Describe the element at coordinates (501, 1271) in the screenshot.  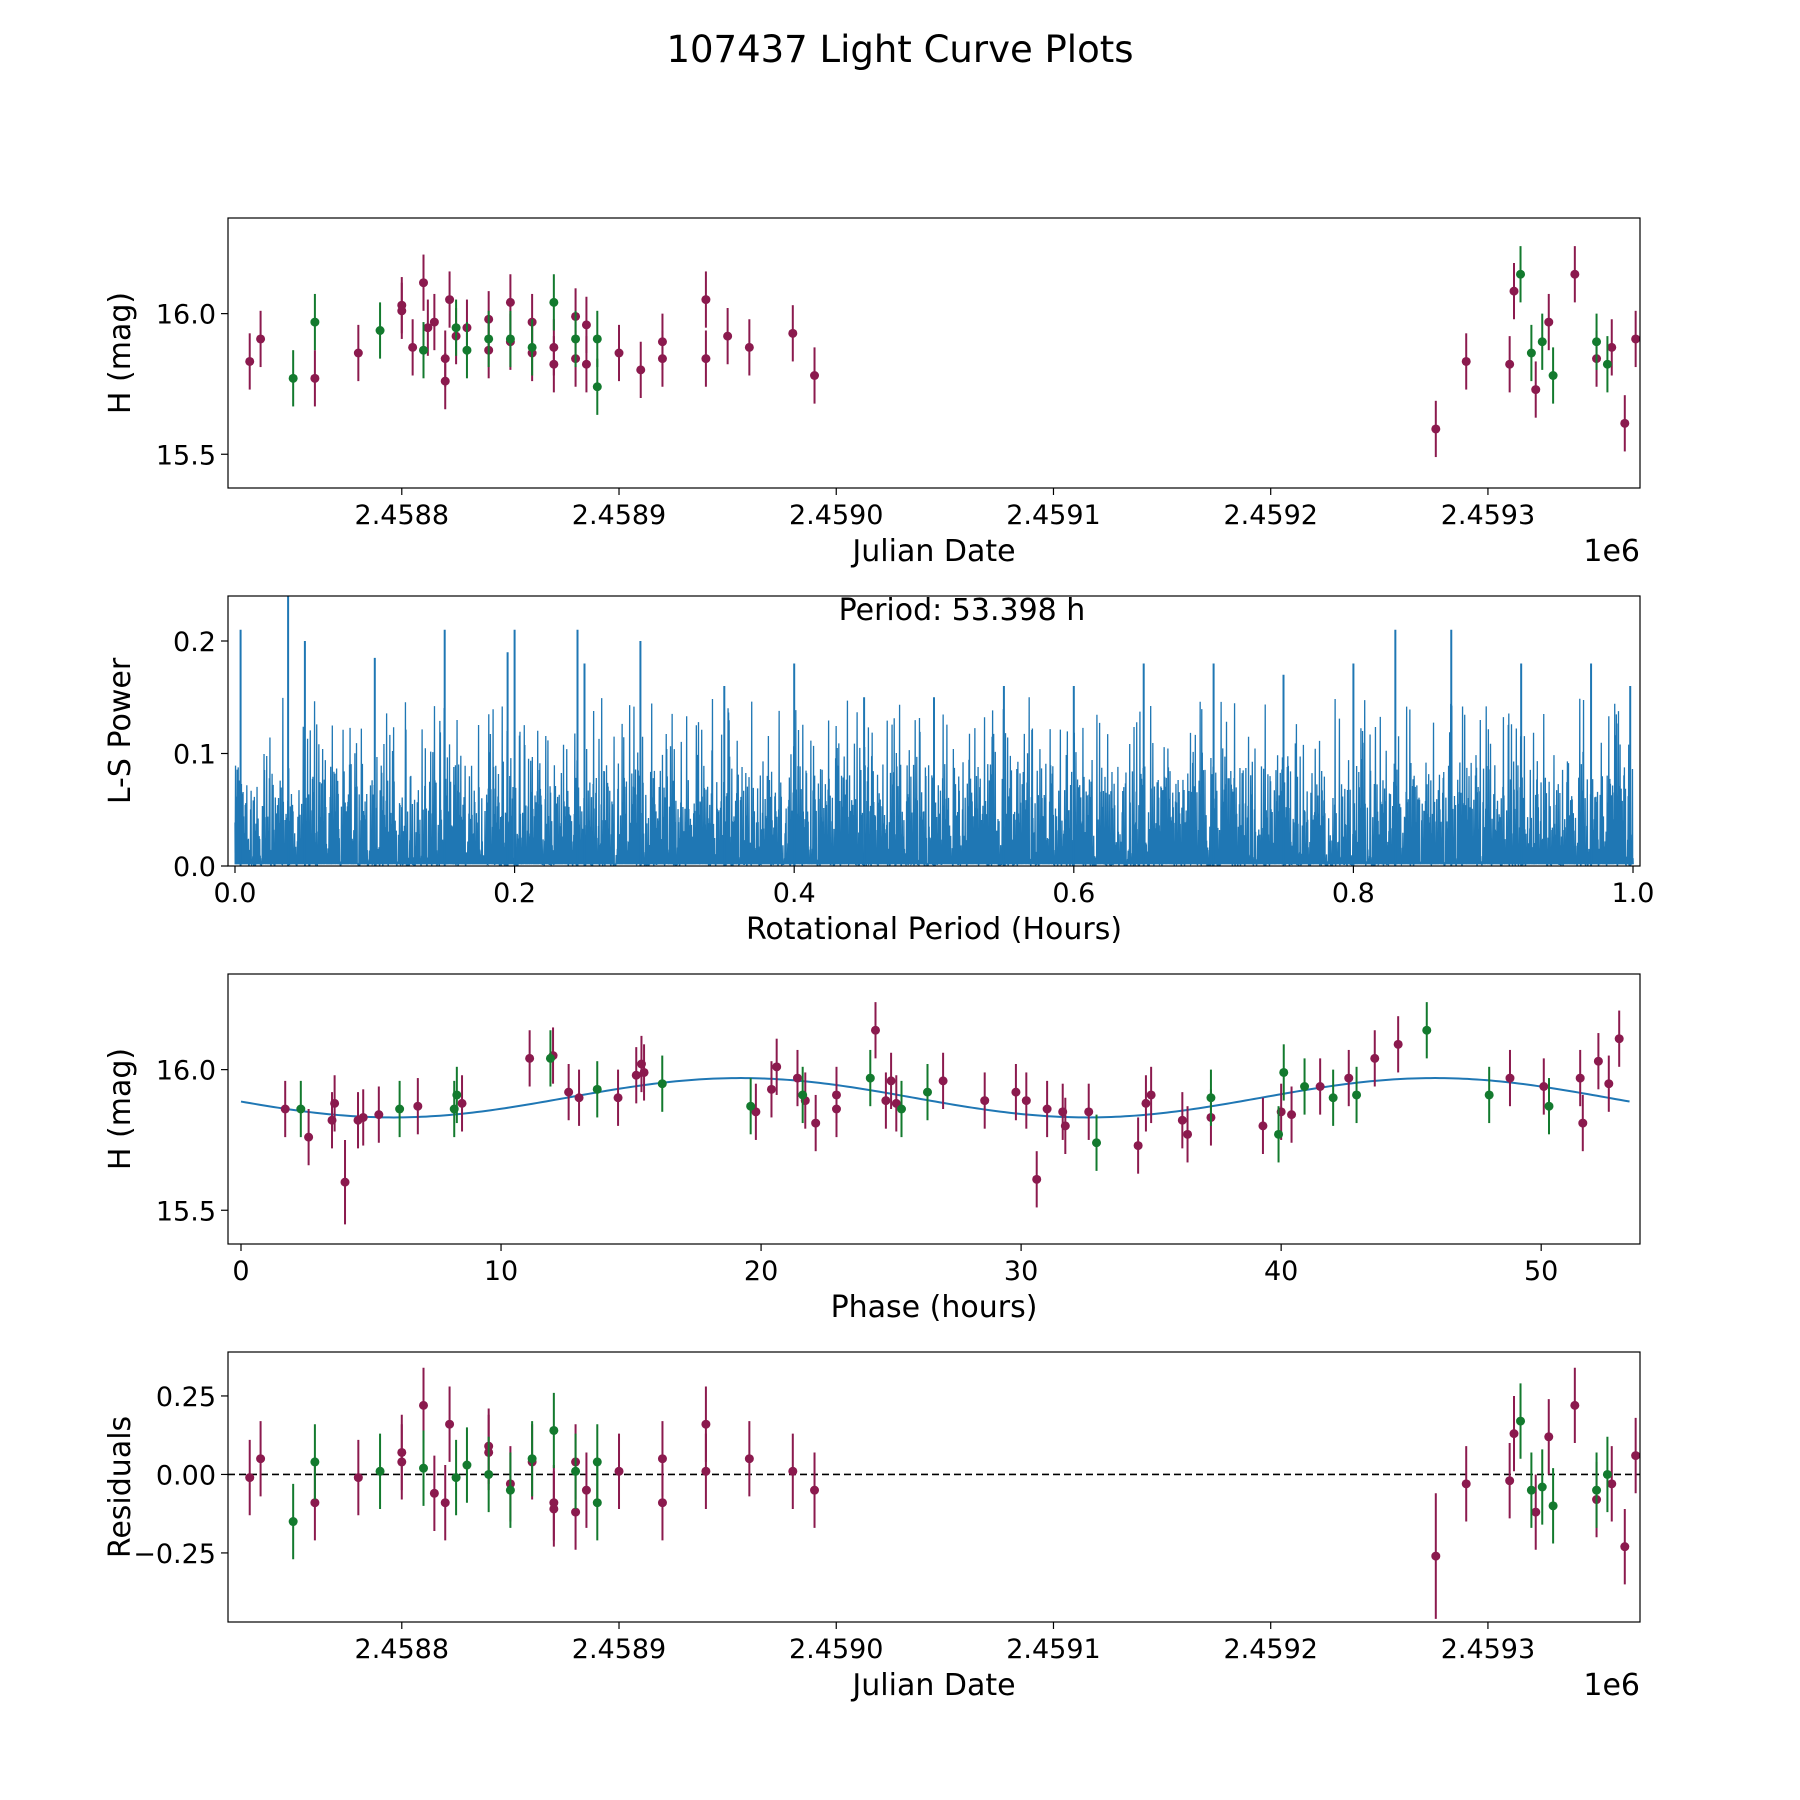
I see `x-tick-label: 10` at that location.